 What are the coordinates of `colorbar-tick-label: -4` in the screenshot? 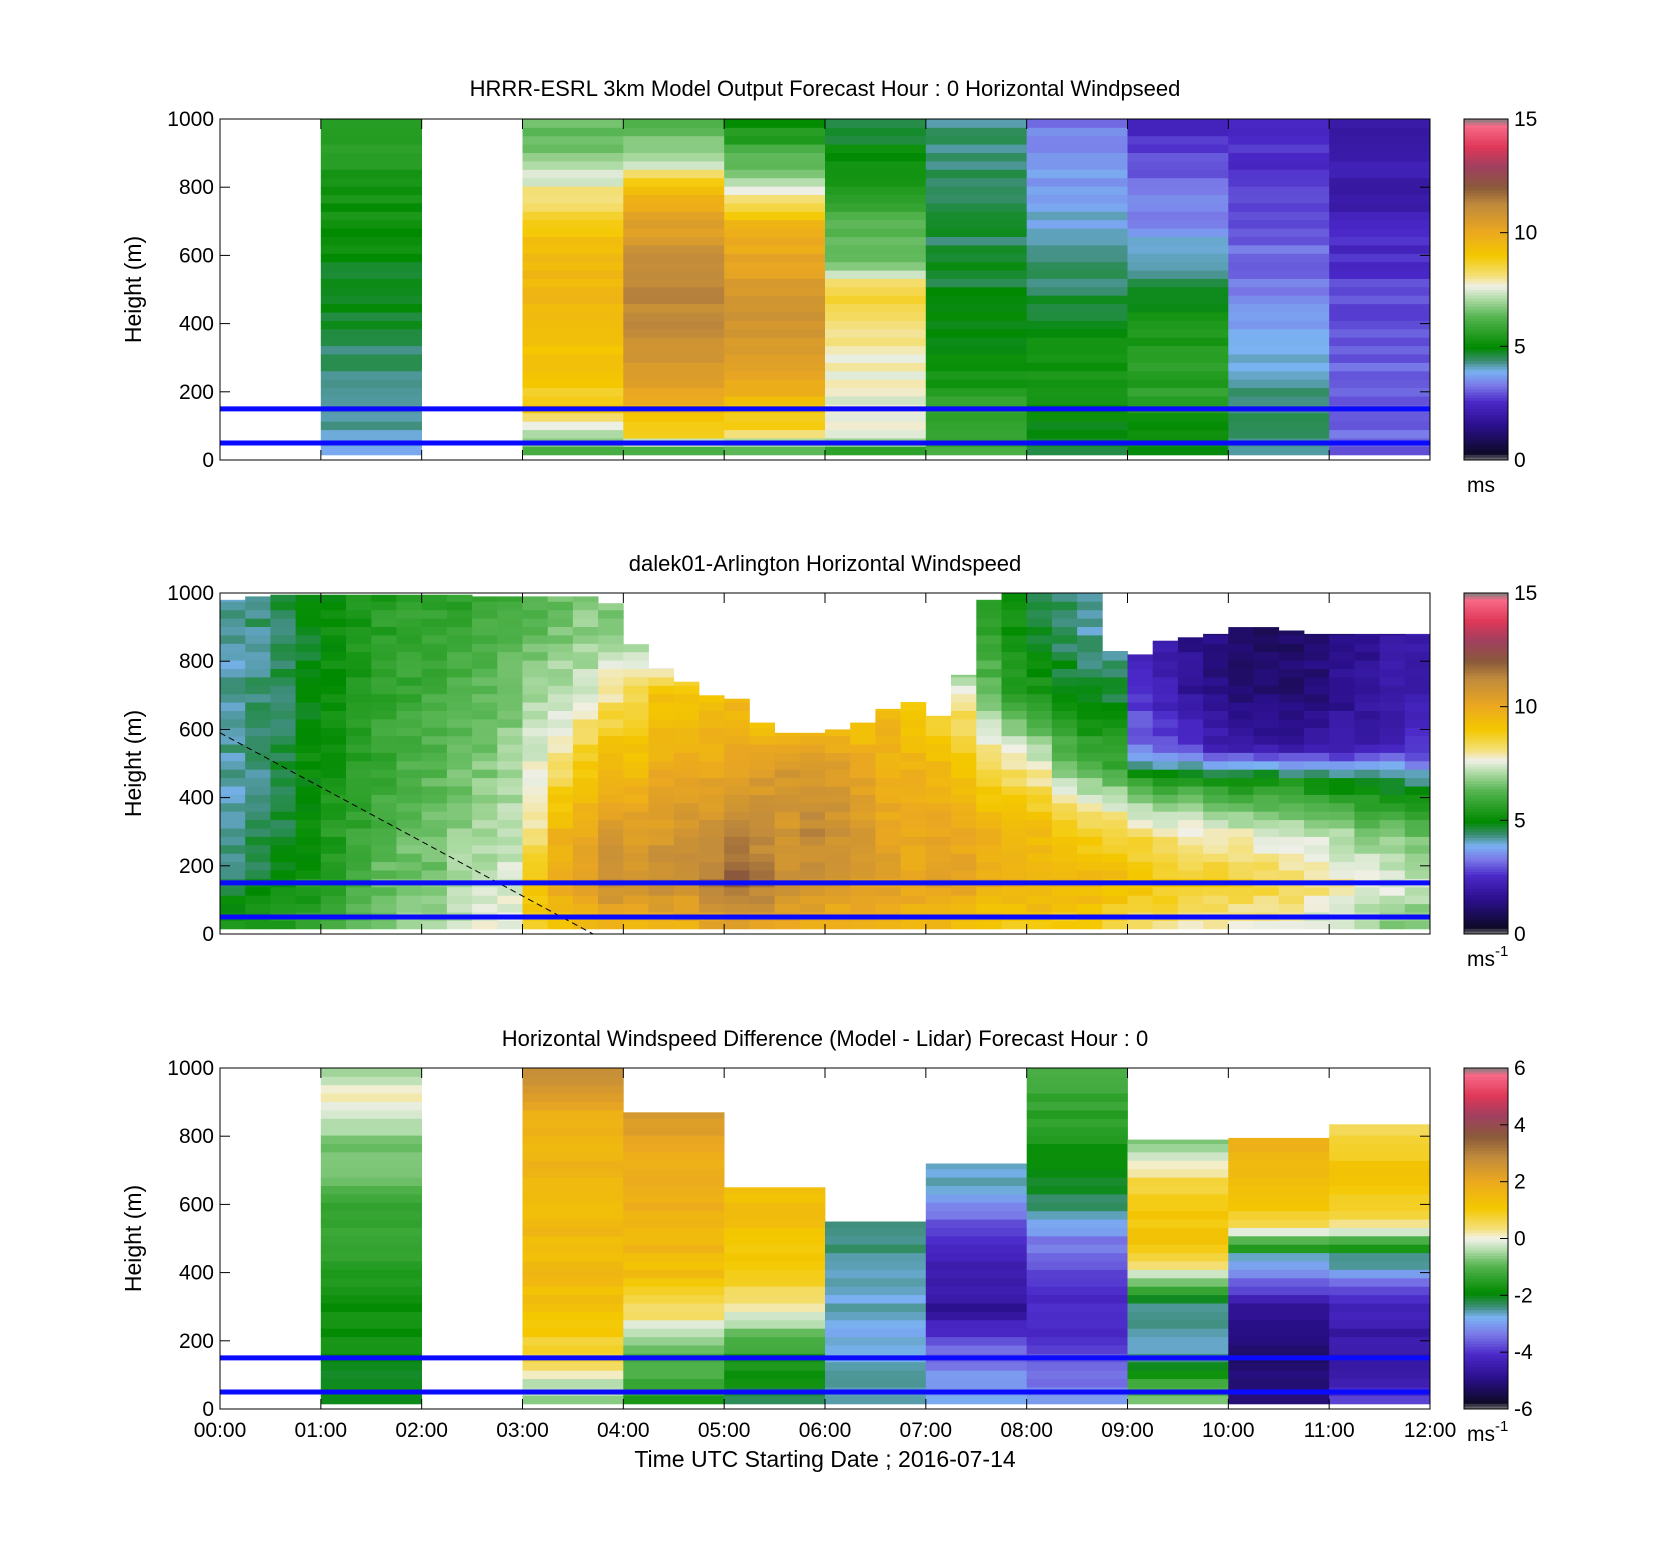 It's located at (1523, 1352).